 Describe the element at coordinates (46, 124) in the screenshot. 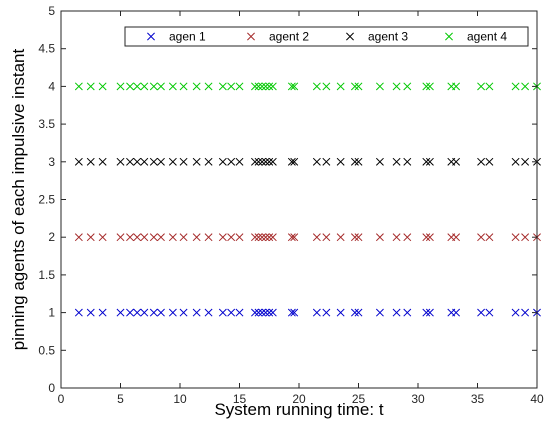

I see `y-tick-label: 3.5` at that location.